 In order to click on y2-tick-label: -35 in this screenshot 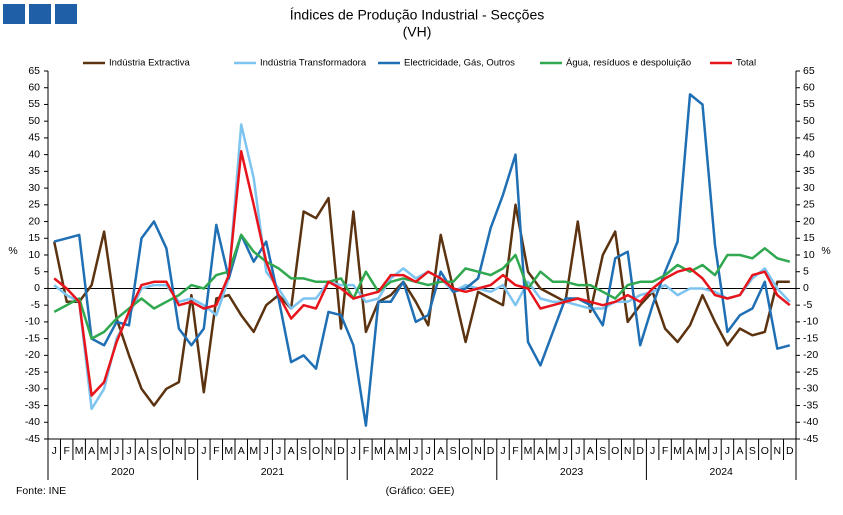, I will do `click(810, 405)`.